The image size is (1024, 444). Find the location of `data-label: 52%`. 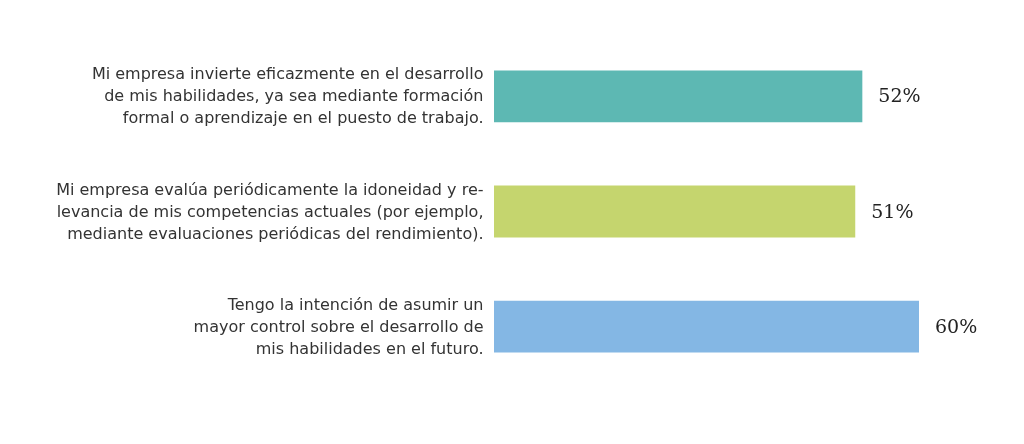

data-label: 52% is located at coordinates (899, 95).